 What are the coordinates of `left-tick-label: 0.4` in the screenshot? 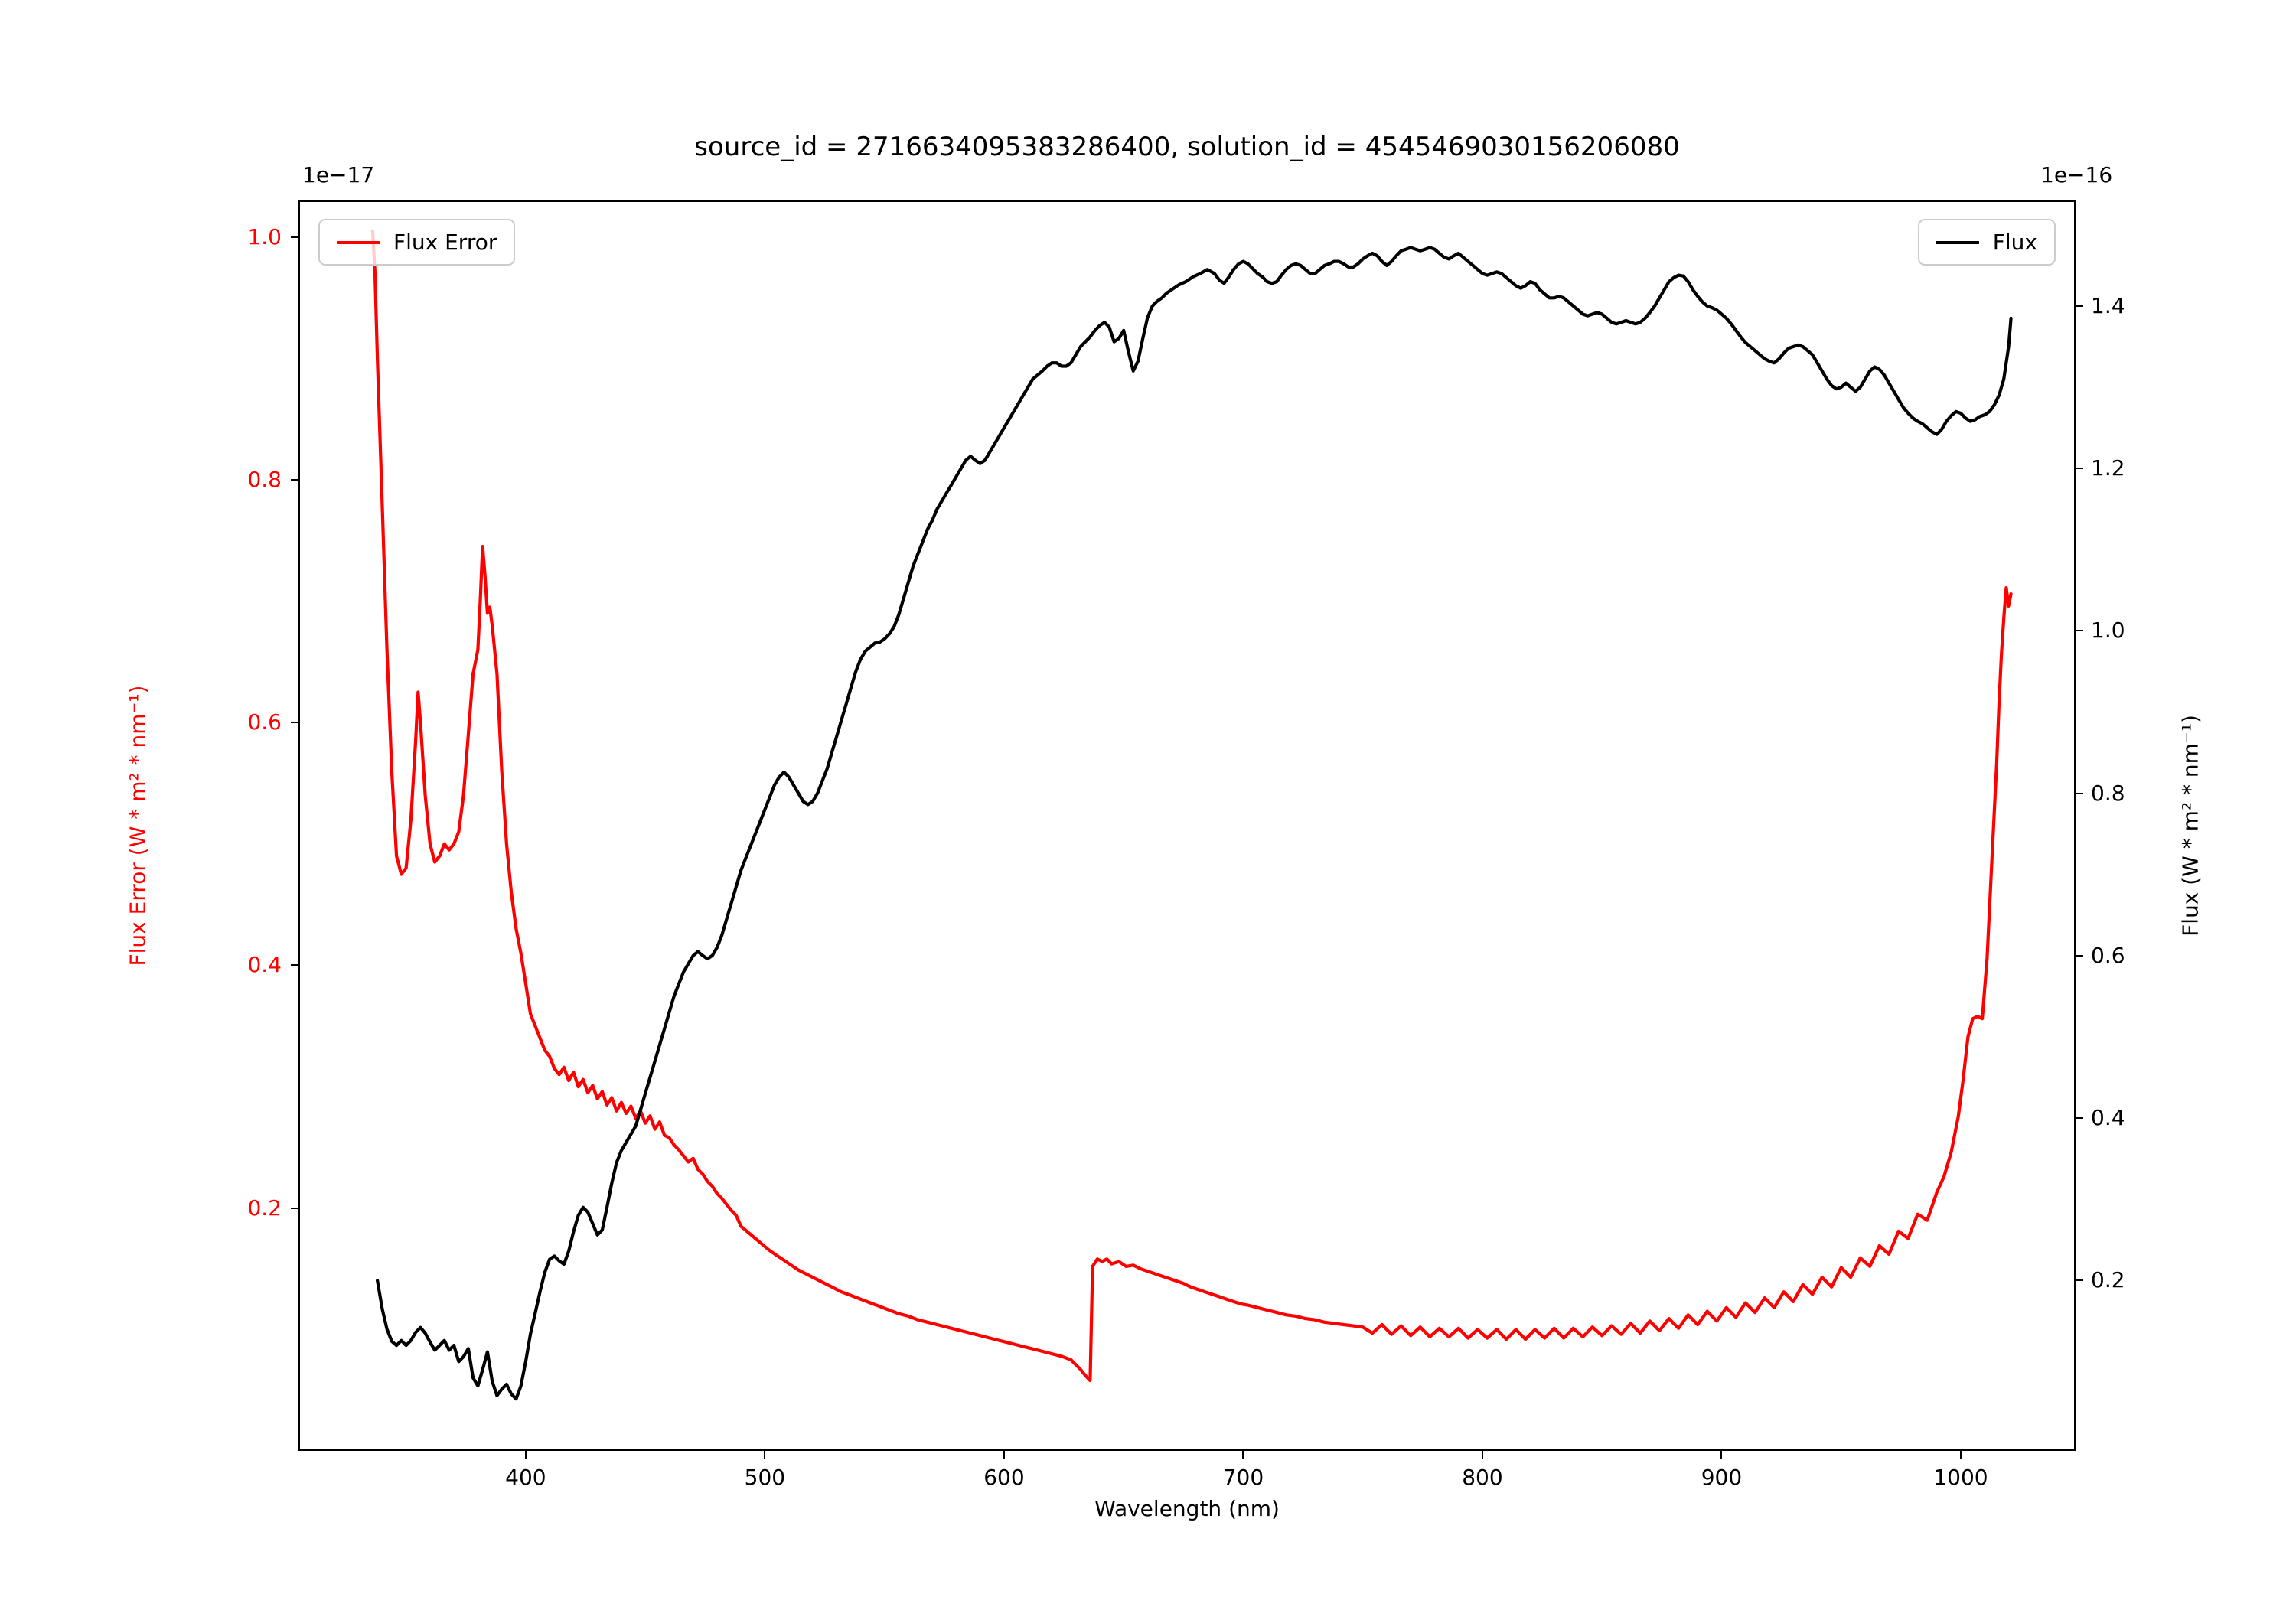 It's located at (264, 965).